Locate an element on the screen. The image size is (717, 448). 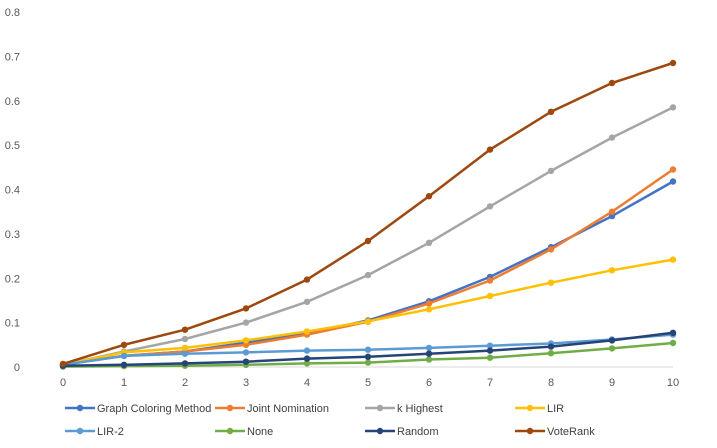
y-tick-label: 0 is located at coordinates (17, 368).